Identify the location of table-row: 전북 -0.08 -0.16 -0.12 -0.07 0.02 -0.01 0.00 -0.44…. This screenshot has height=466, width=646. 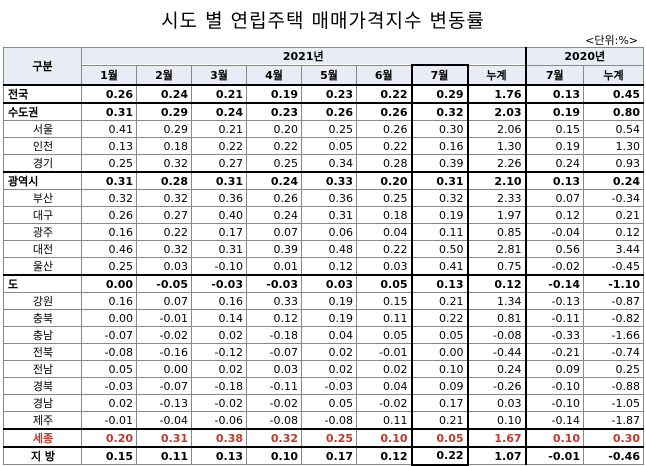
(323, 352).